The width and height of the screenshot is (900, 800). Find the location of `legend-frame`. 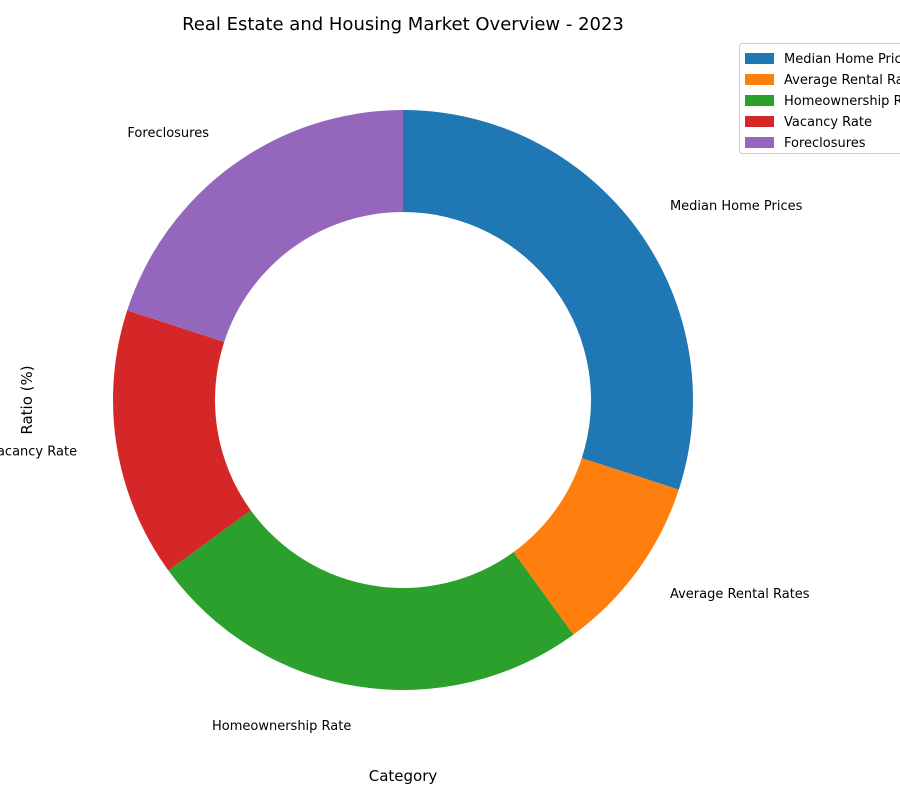

legend-frame is located at coordinates (819, 98).